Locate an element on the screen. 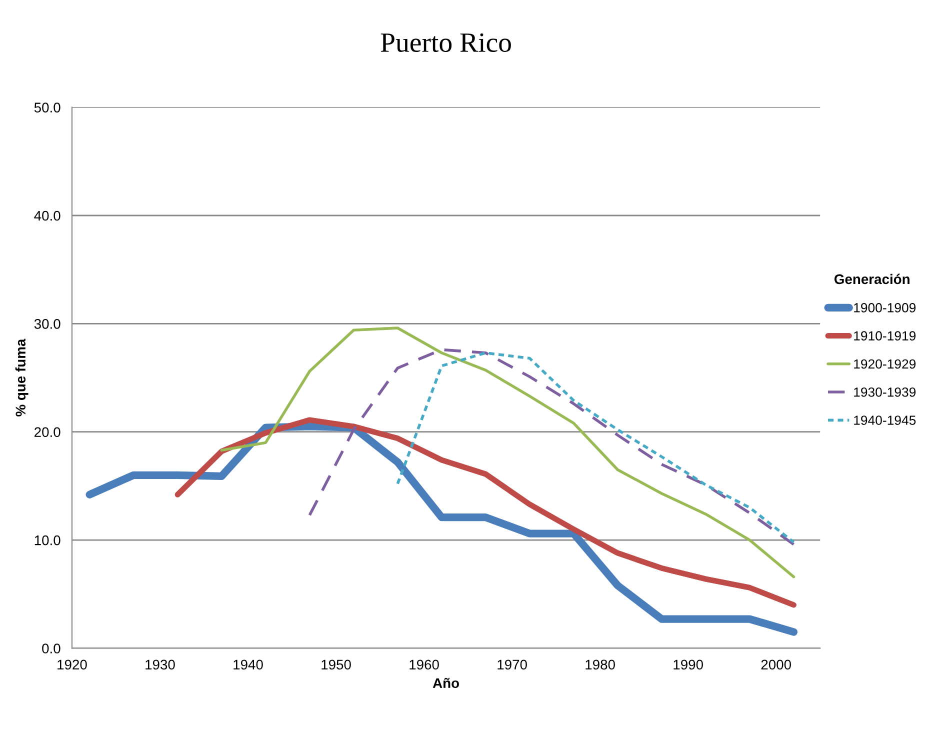 The width and height of the screenshot is (947, 730). legend-label: 1910-1919 is located at coordinates (885, 336).